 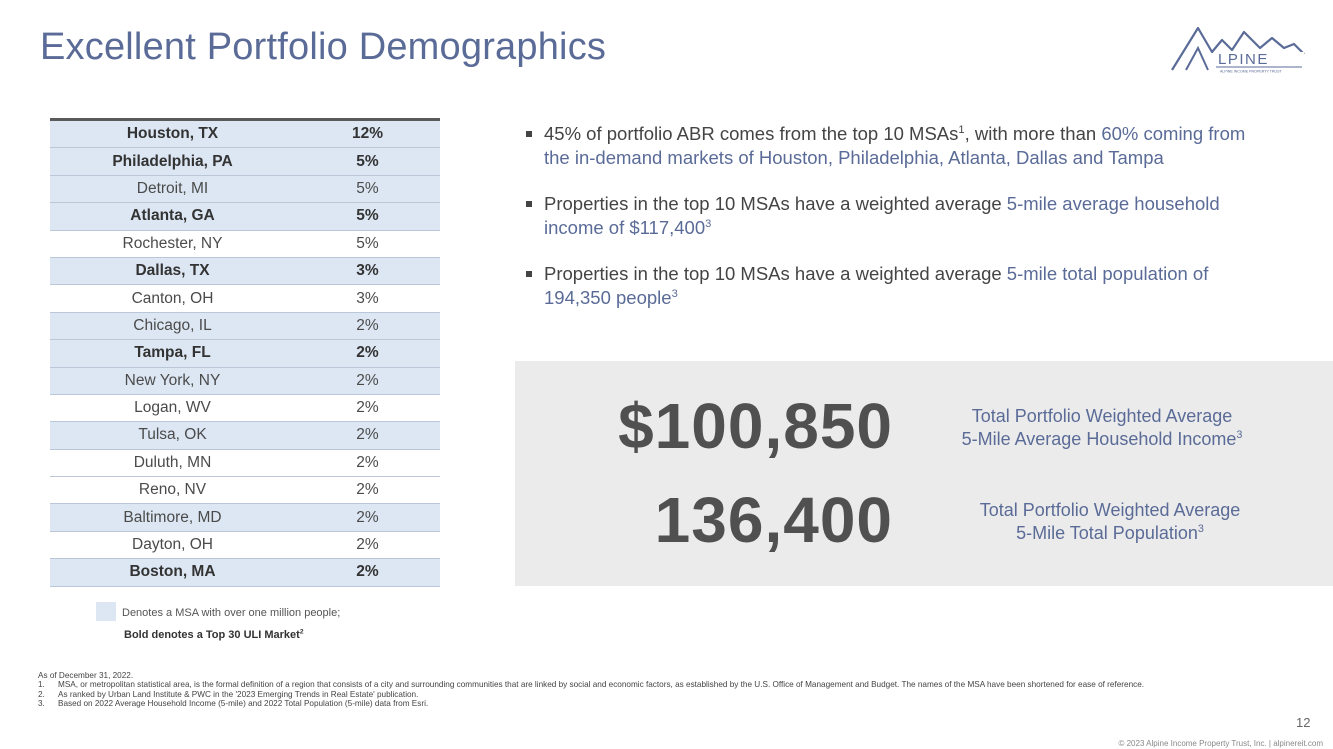 What do you see at coordinates (172, 435) in the screenshot?
I see `msa-city: Tulsa, OK` at bounding box center [172, 435].